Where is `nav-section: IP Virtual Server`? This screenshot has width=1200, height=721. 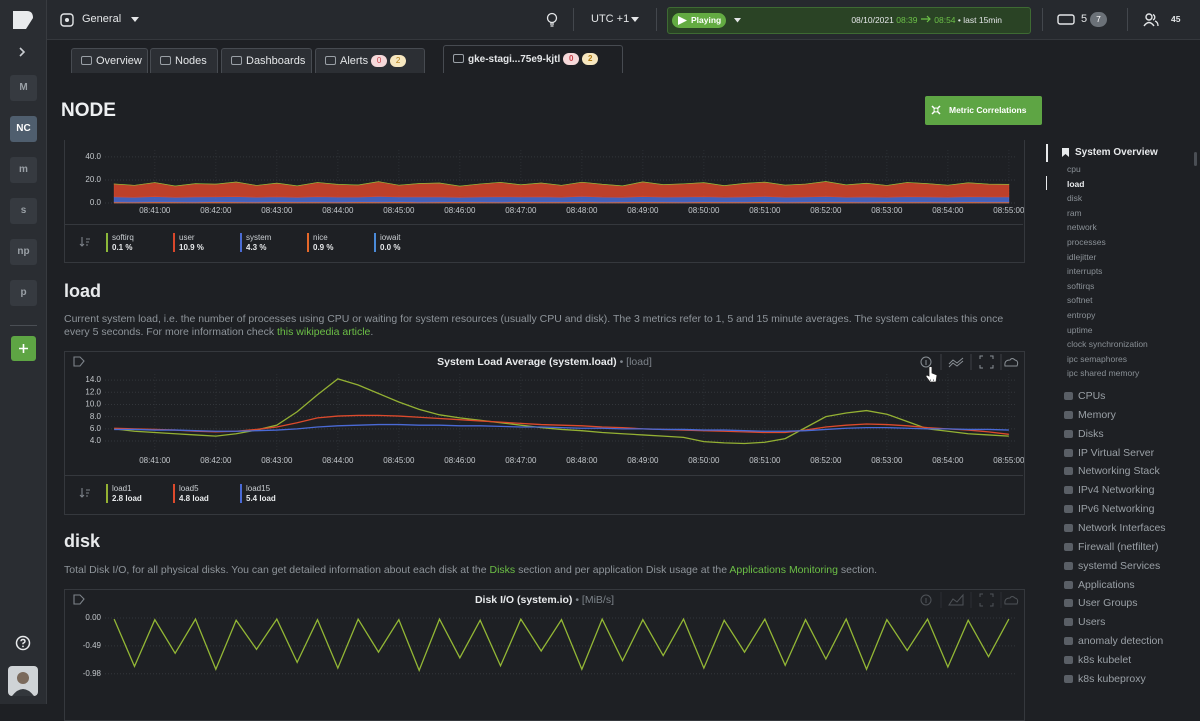
nav-section: IP Virtual Server is located at coordinates (1109, 453).